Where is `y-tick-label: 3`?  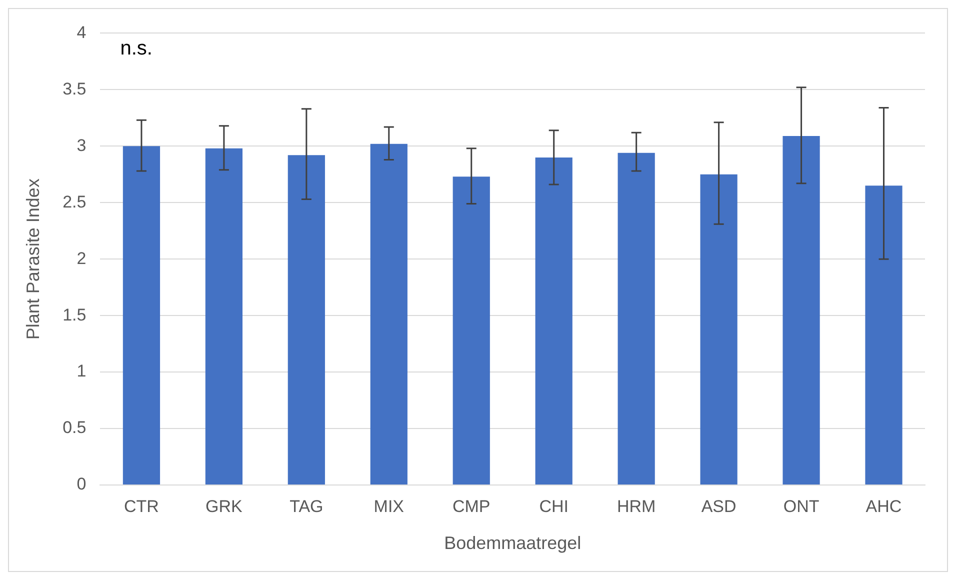
y-tick-label: 3 is located at coordinates (81, 145).